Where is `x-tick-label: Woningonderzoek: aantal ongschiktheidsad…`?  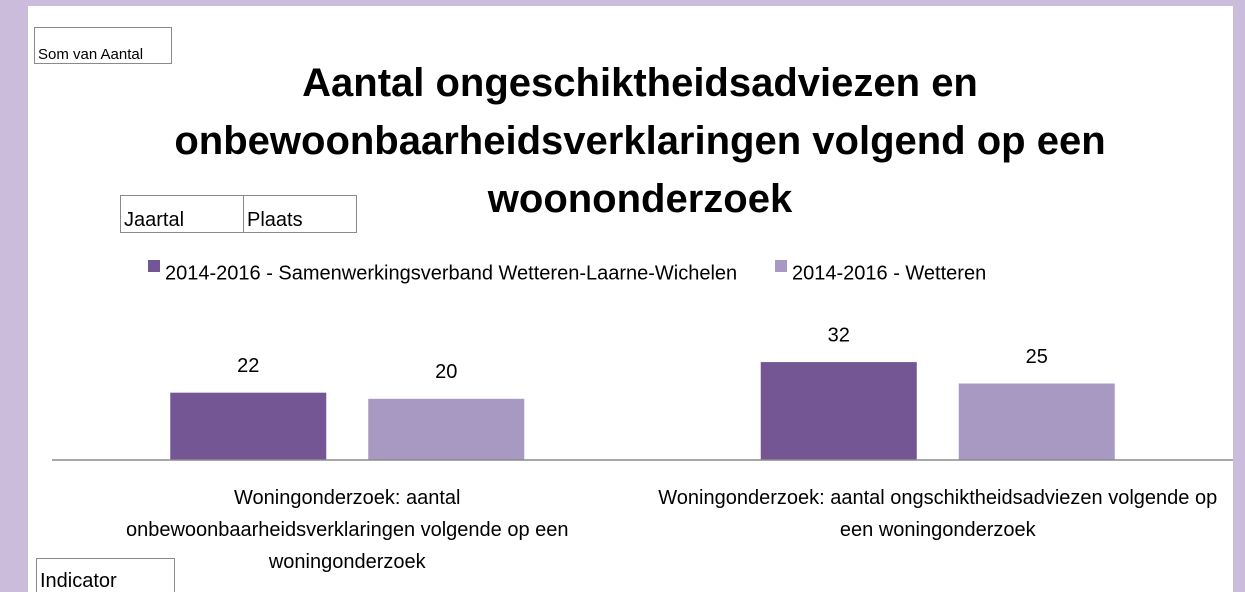
x-tick-label: Woningonderzoek: aantal ongschiktheidsad… is located at coordinates (938, 514).